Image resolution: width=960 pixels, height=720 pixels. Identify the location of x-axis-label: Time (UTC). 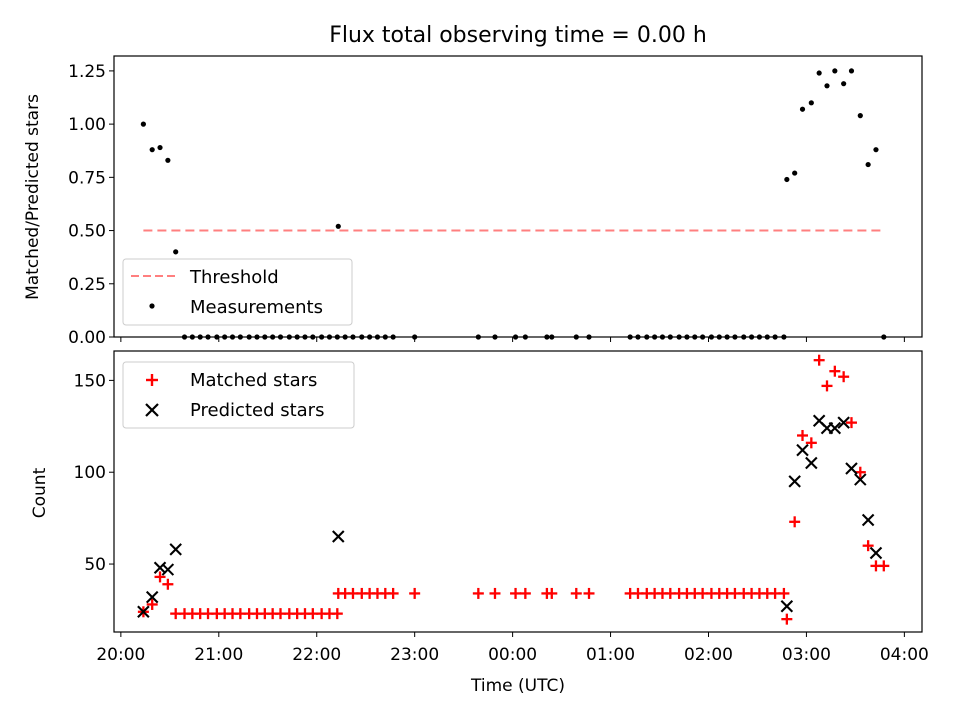
(517, 686).